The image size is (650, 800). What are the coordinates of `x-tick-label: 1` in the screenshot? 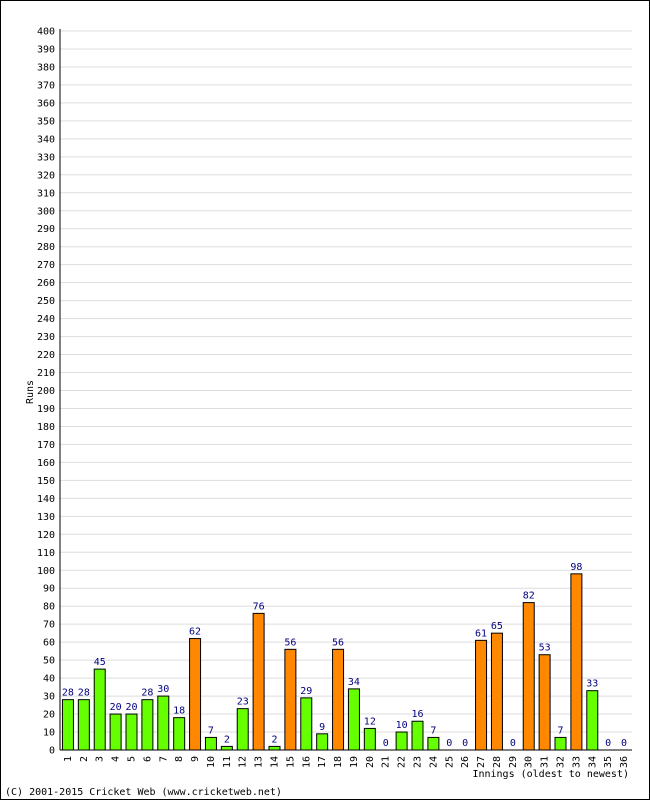 It's located at (68, 759).